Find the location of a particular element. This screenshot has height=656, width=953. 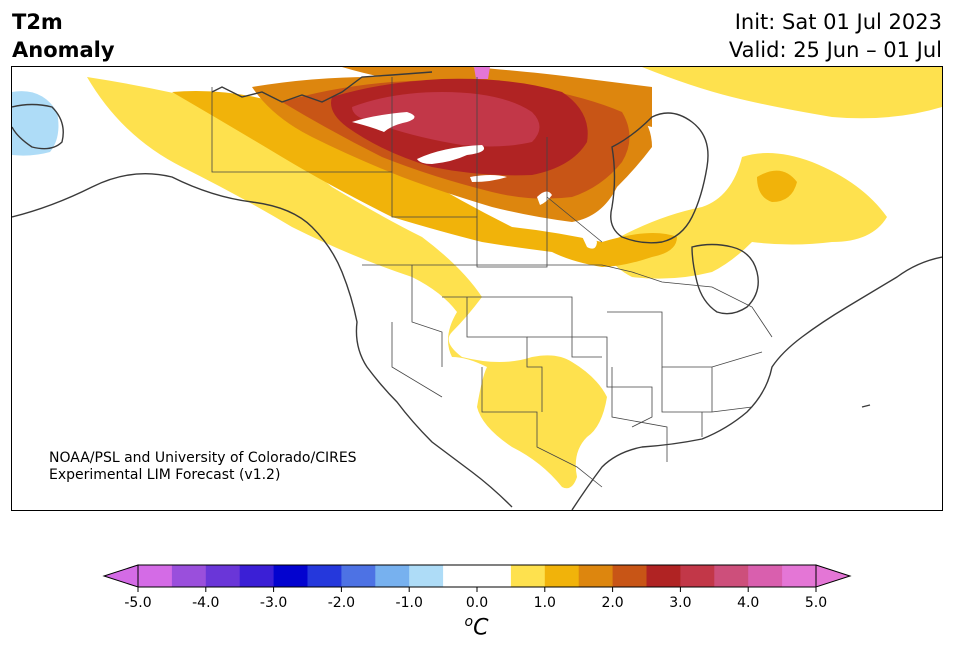

colorbar-tick-label: 2.0 is located at coordinates (612, 603).